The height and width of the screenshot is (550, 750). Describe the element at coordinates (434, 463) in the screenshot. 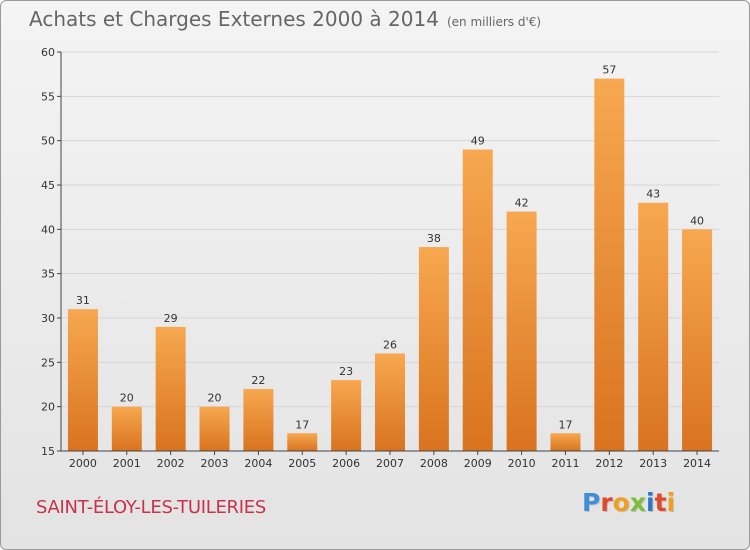

I see `x-tick-label: 2008` at that location.